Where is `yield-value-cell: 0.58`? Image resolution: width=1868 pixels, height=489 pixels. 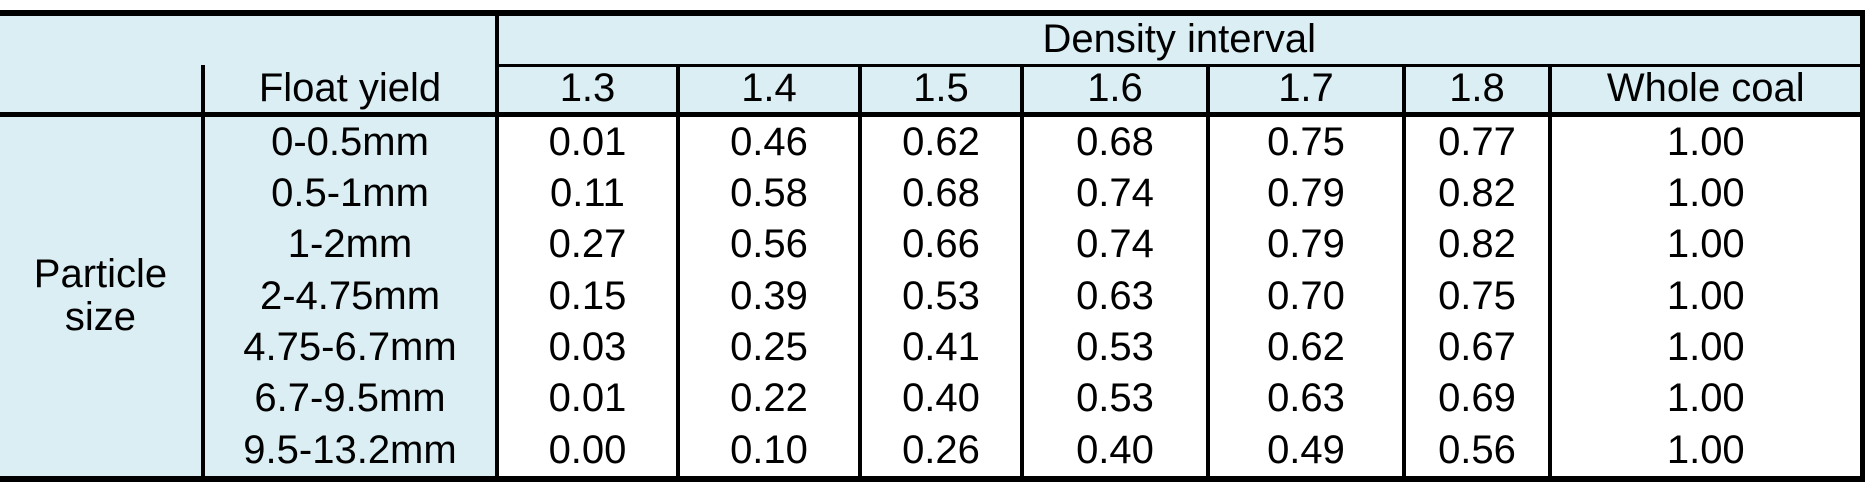
yield-value-cell: 0.58 is located at coordinates (768, 194).